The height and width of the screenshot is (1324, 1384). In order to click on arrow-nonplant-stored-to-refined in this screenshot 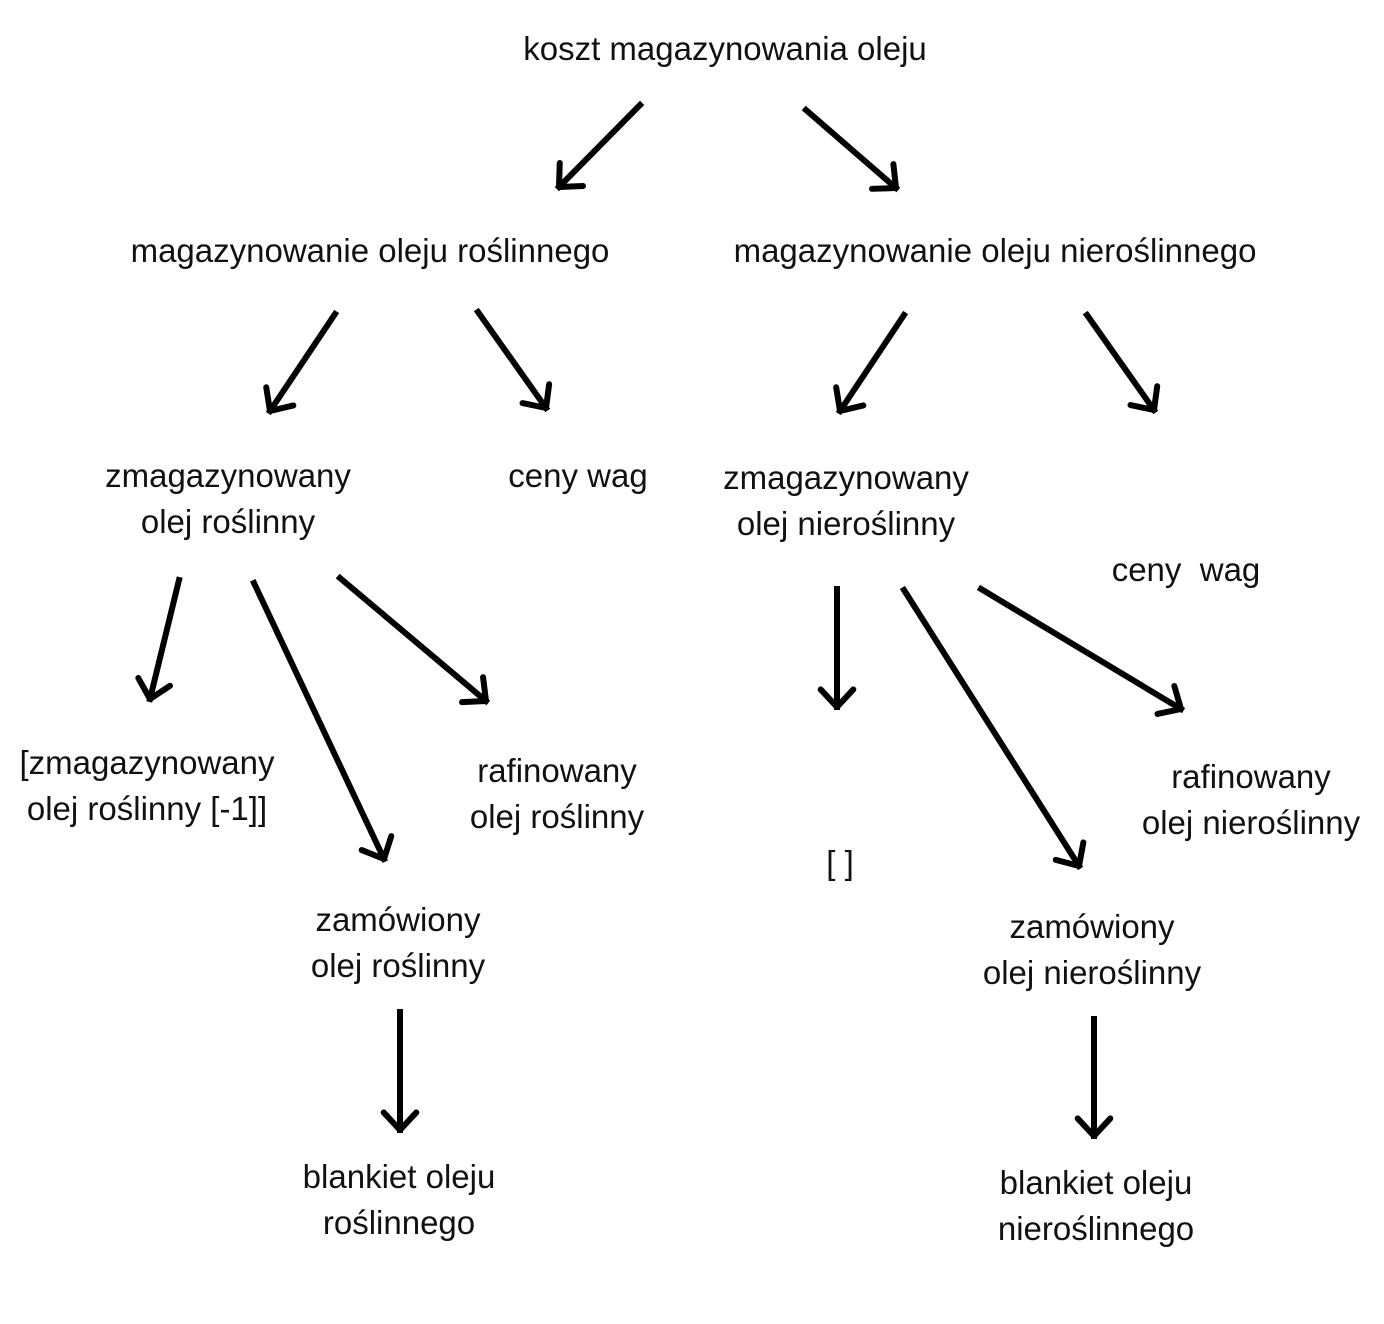, I will do `click(1081, 650)`.